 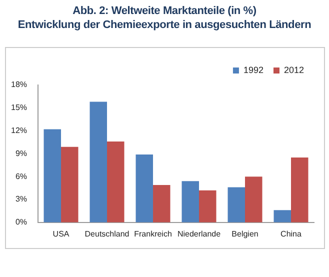 What do you see at coordinates (291, 233) in the screenshot?
I see `x-tick-label: China` at bounding box center [291, 233].